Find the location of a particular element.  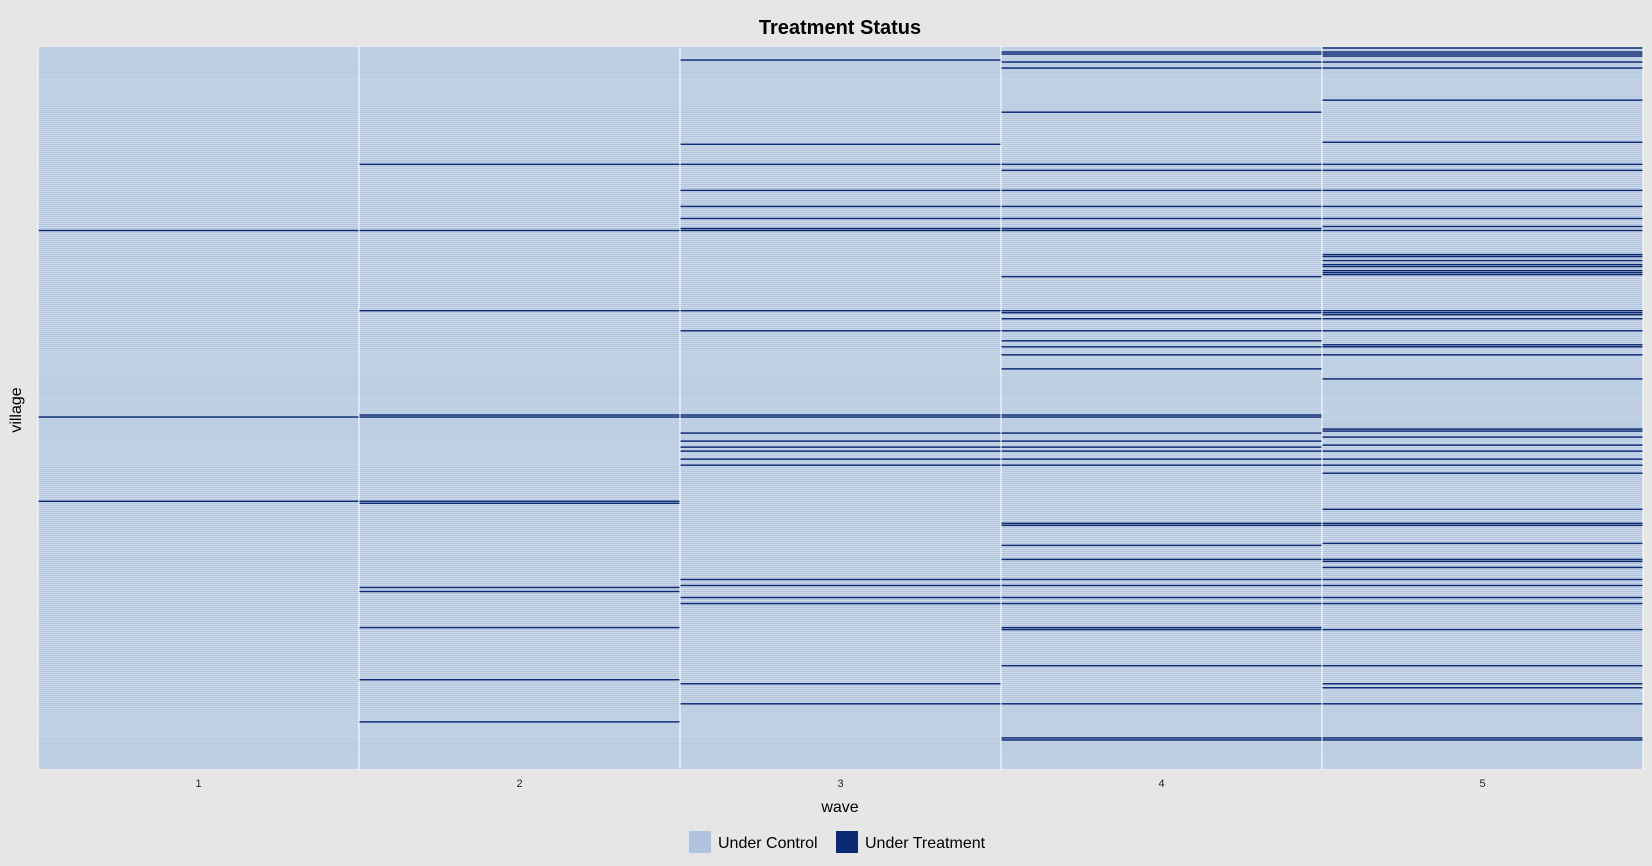

legend-swatch-control is located at coordinates (700, 842).